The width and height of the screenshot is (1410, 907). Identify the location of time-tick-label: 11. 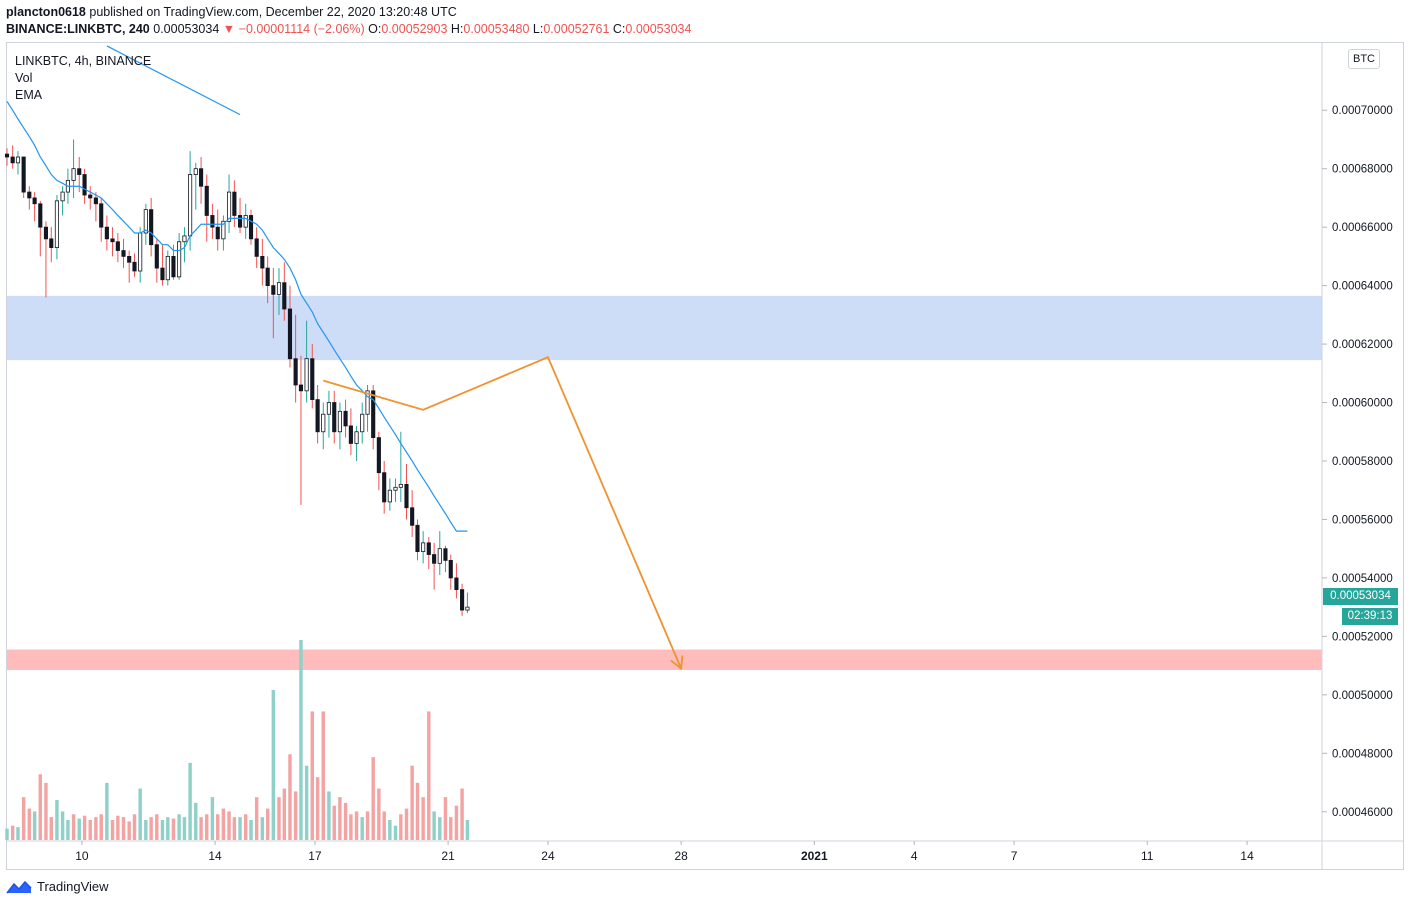
(1147, 856).